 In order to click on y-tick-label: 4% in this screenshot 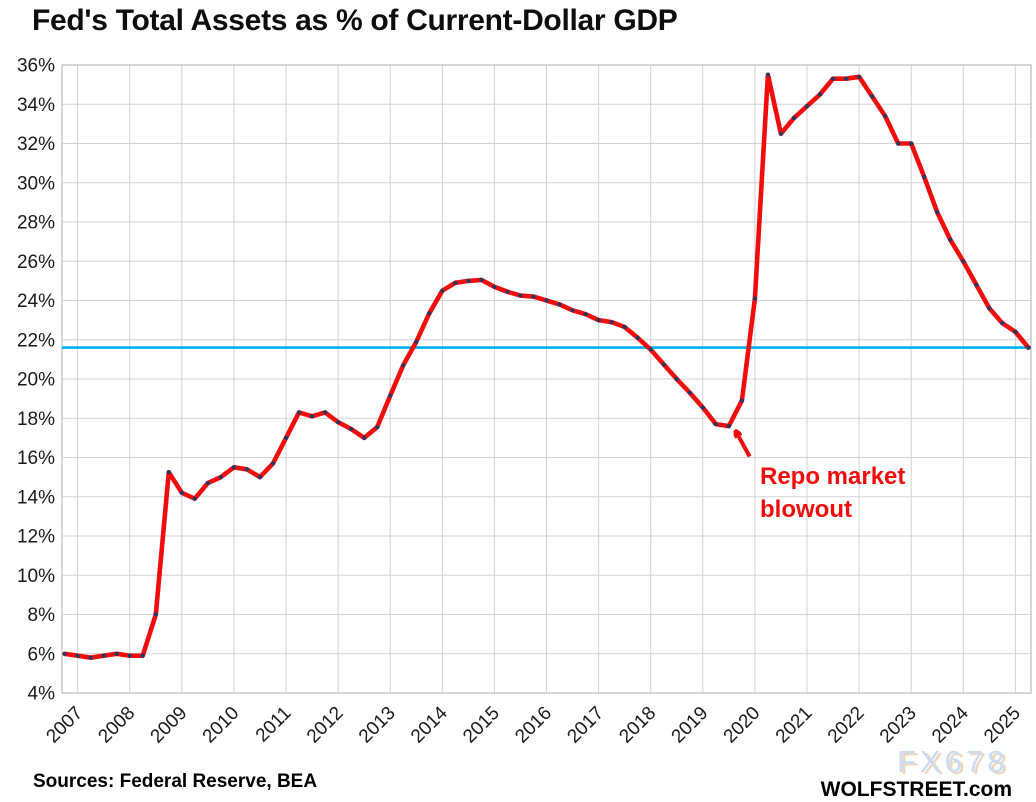, I will do `click(42, 694)`.